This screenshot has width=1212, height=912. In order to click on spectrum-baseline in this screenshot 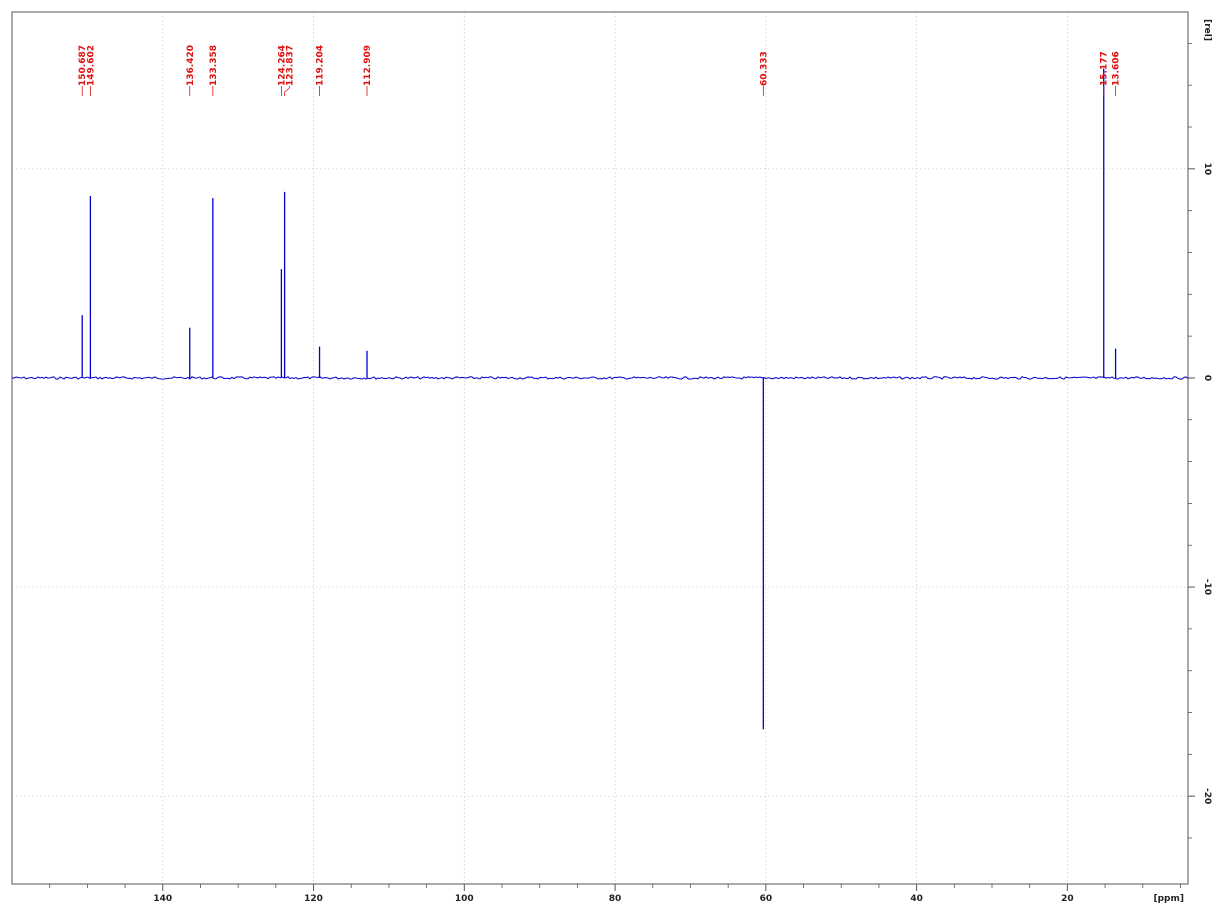, I will do `click(600, 378)`.